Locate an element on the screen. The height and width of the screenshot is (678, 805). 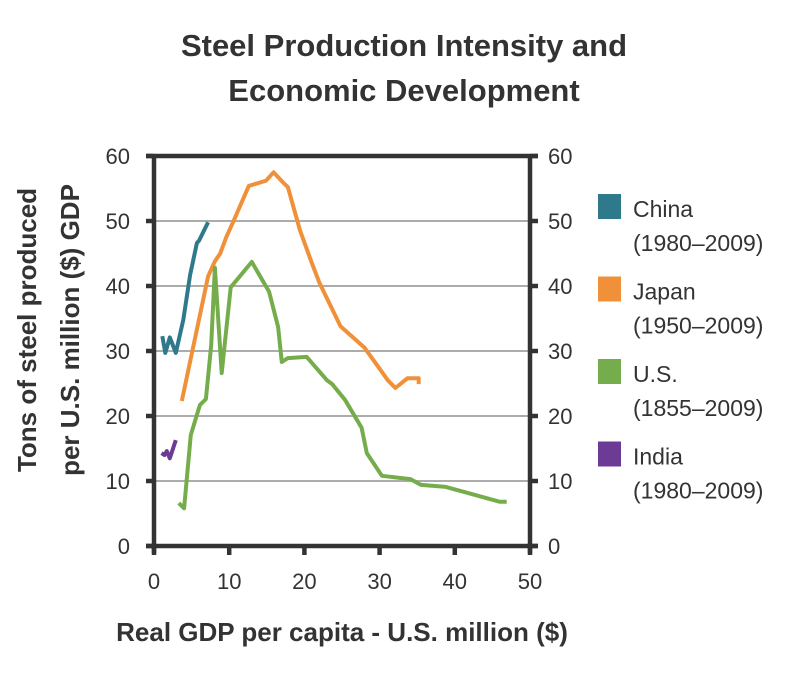
y-axis-label-line-1: Tons of steel produced is located at coordinates (27, 330).